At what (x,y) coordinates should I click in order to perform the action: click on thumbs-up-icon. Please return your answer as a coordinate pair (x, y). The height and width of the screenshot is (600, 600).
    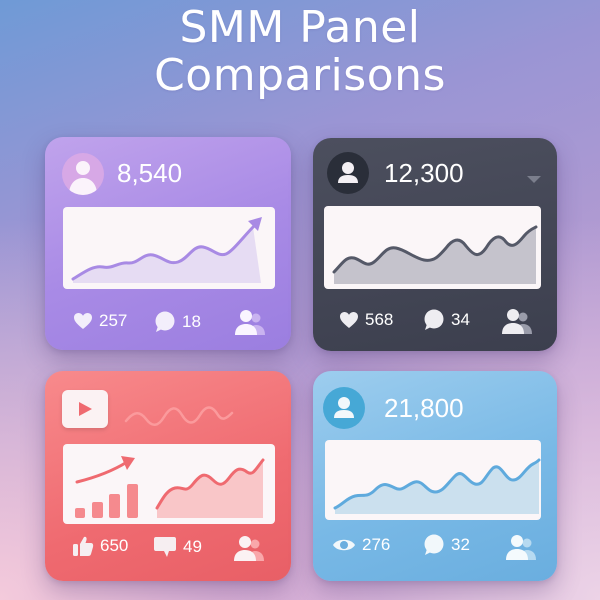
    Looking at the image, I should click on (83, 546).